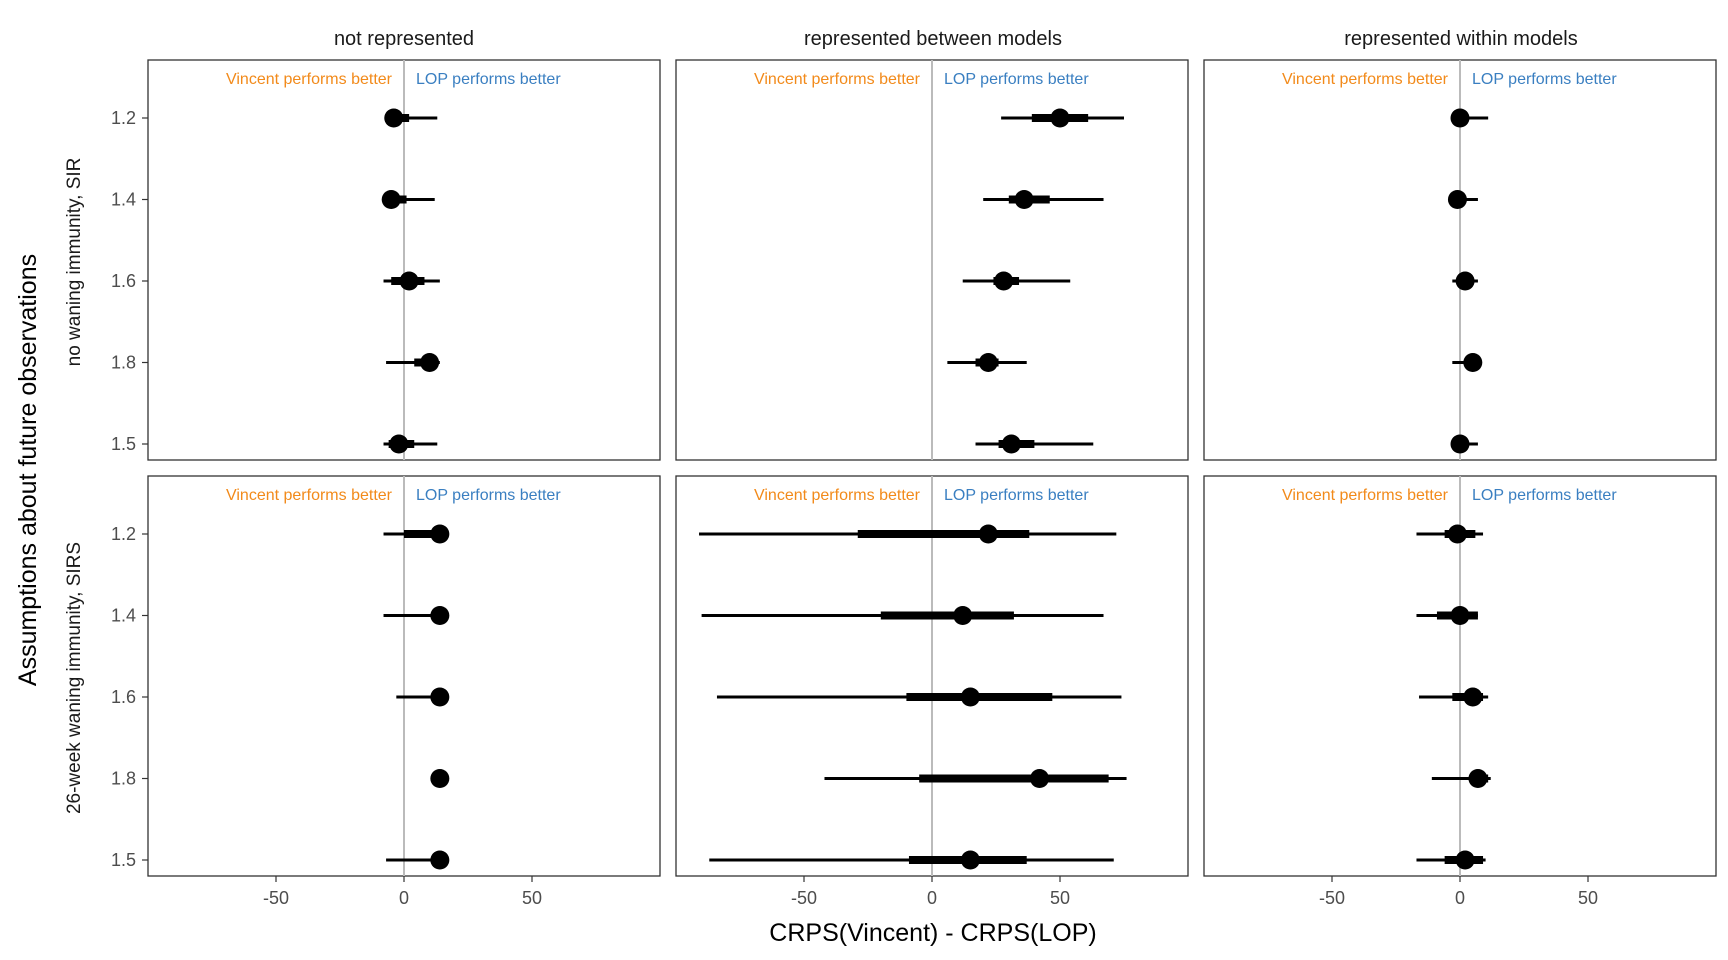  What do you see at coordinates (1460, 39) in the screenshot?
I see `column-title-within-models: represented within models` at bounding box center [1460, 39].